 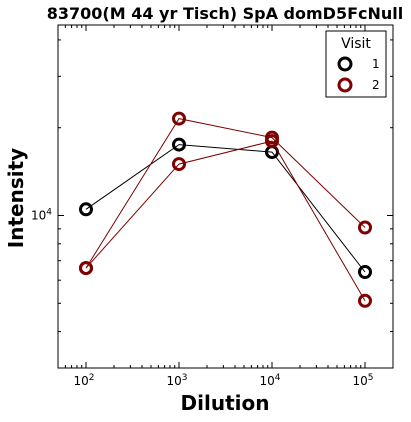 What do you see at coordinates (376, 85) in the screenshot?
I see `legend-label: 2` at bounding box center [376, 85].